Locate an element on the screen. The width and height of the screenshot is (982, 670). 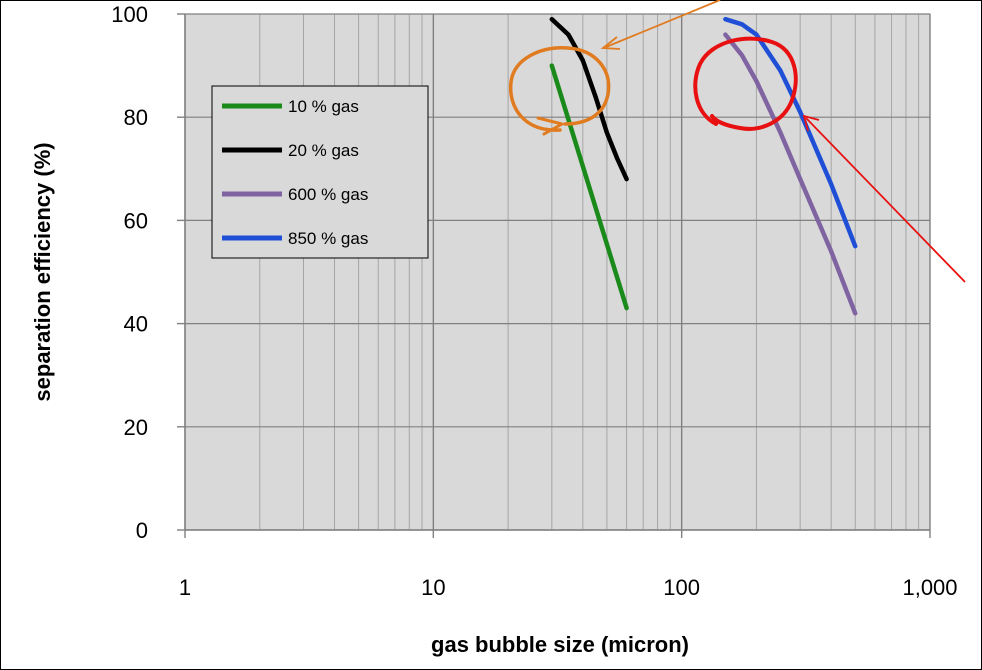
annotation-orange-circle is located at coordinates (559, 89).